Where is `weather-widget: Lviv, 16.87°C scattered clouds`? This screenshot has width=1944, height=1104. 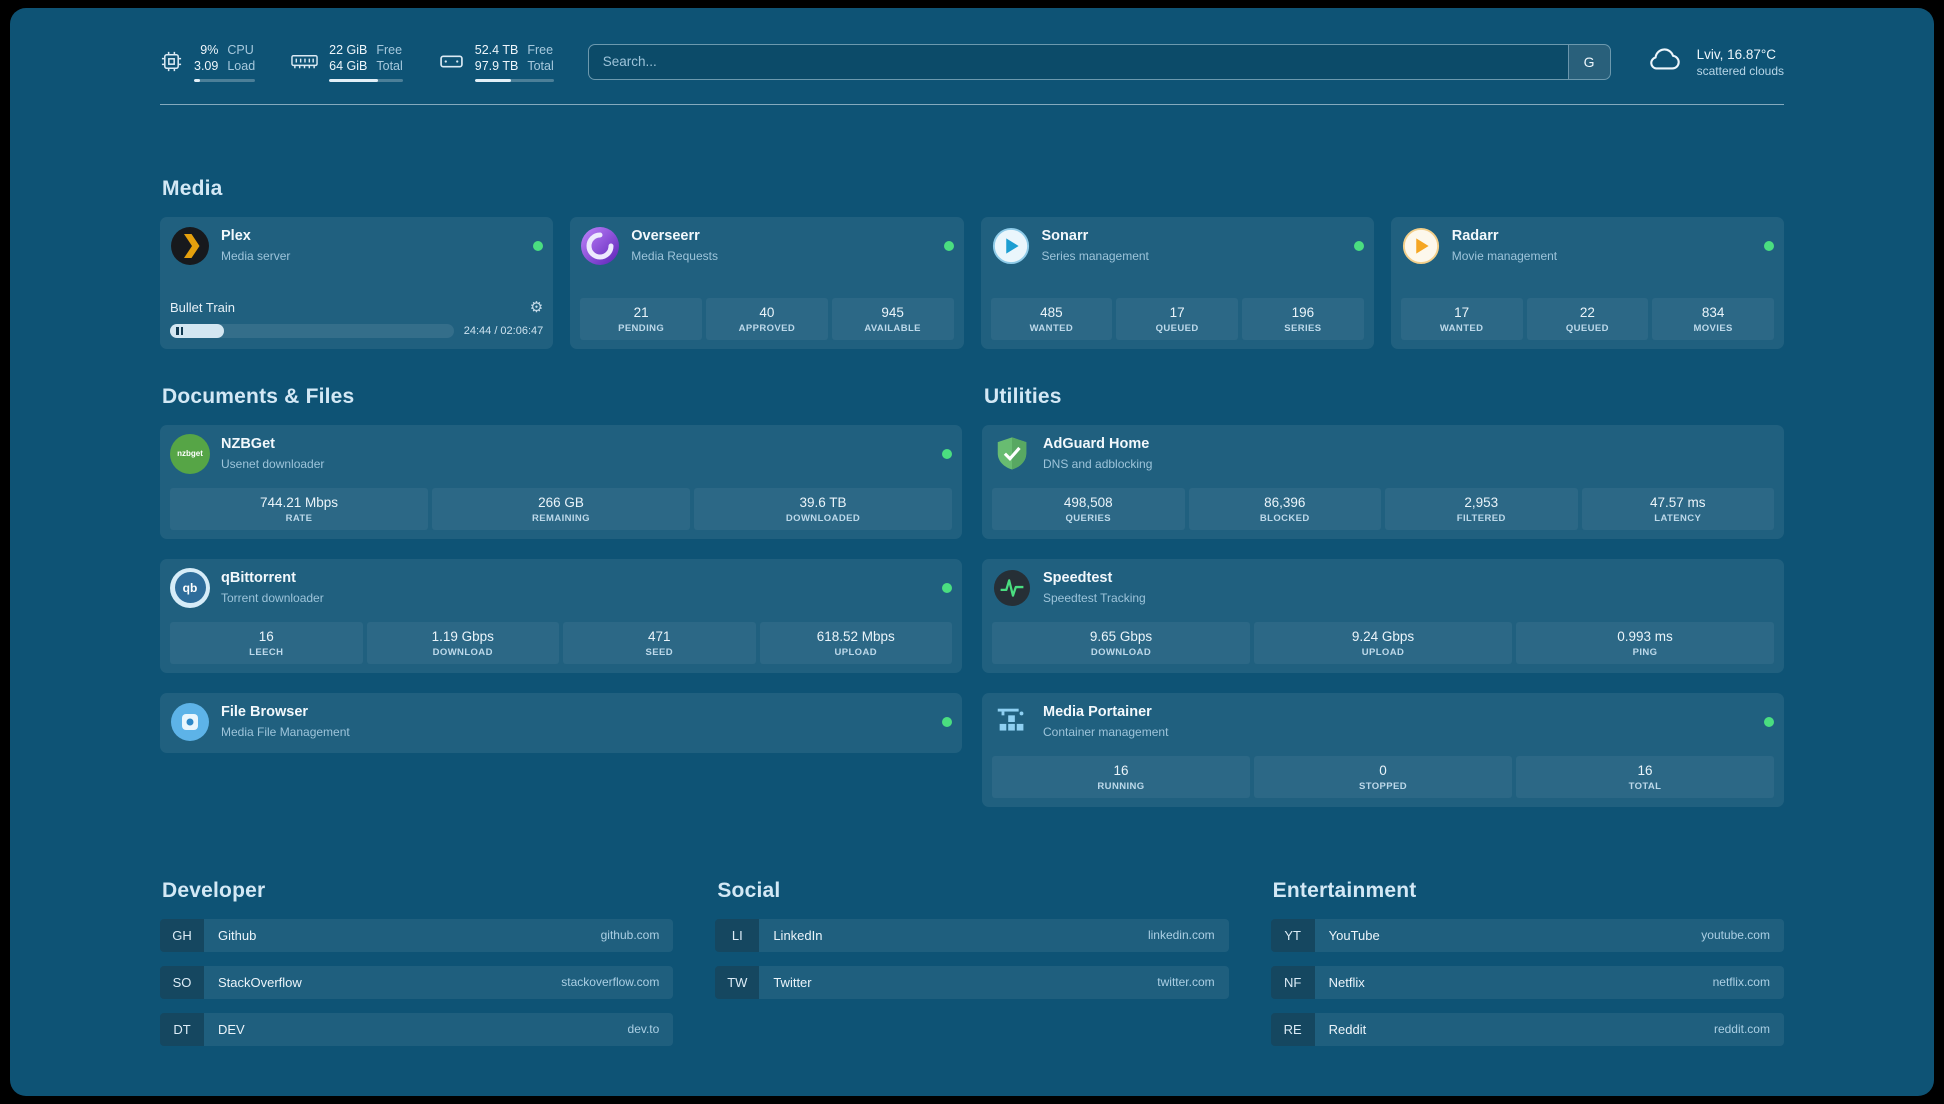
weather-widget: Lviv, 16.87°C scattered clouds is located at coordinates (1714, 61).